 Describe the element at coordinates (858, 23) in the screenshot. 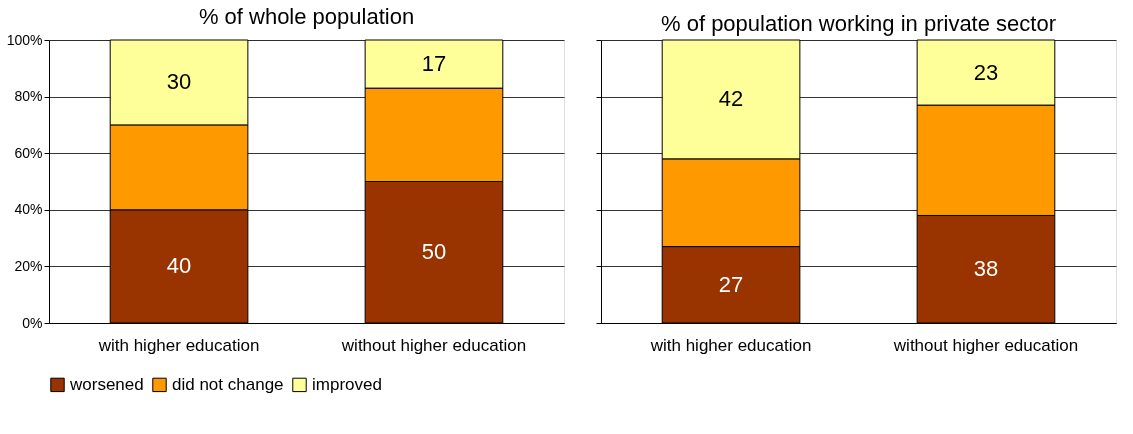

I see `chart-title: % of population working in private sector` at that location.